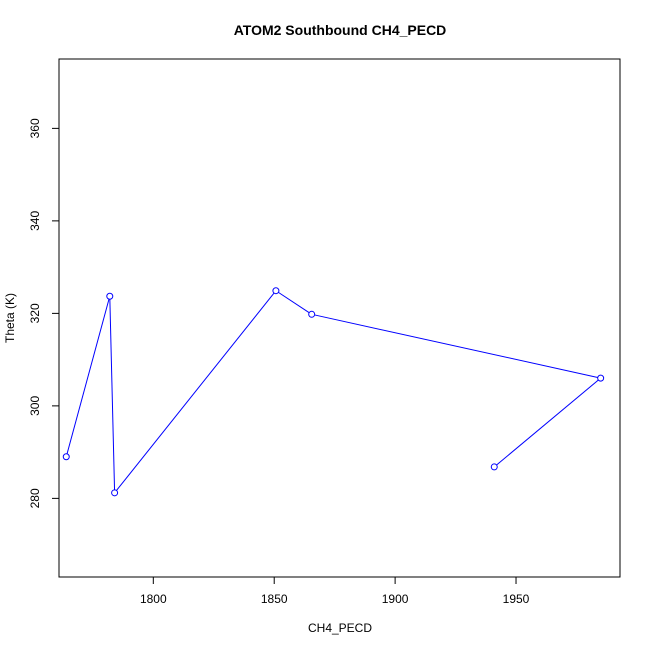  Describe the element at coordinates (395, 599) in the screenshot. I see `x-tick-label: 1900` at that location.